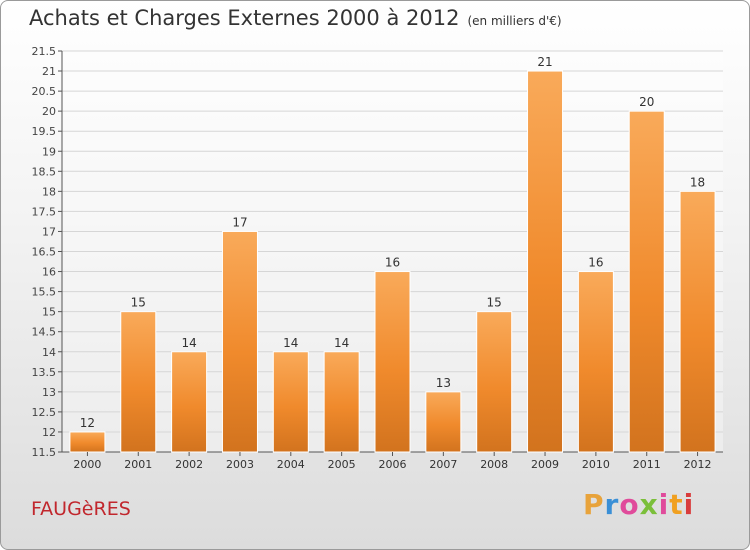  I want to click on x-tick-label: 2011, so click(647, 464).